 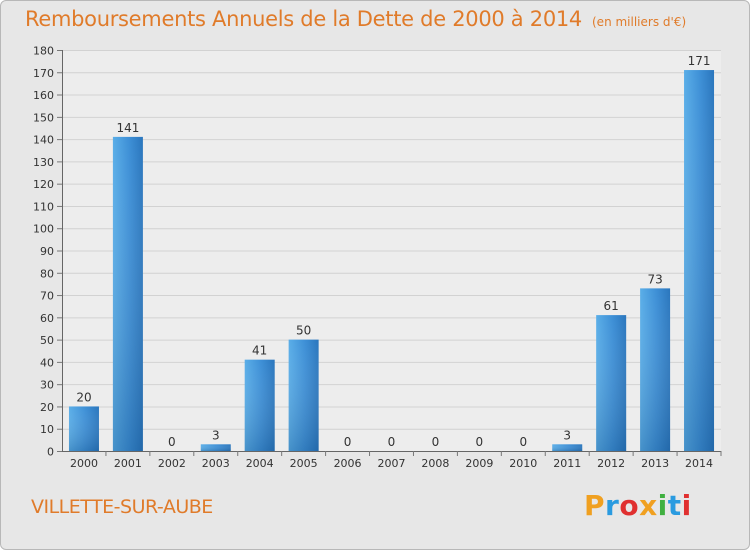 I want to click on x-tick-label: 2011, so click(x=567, y=463).